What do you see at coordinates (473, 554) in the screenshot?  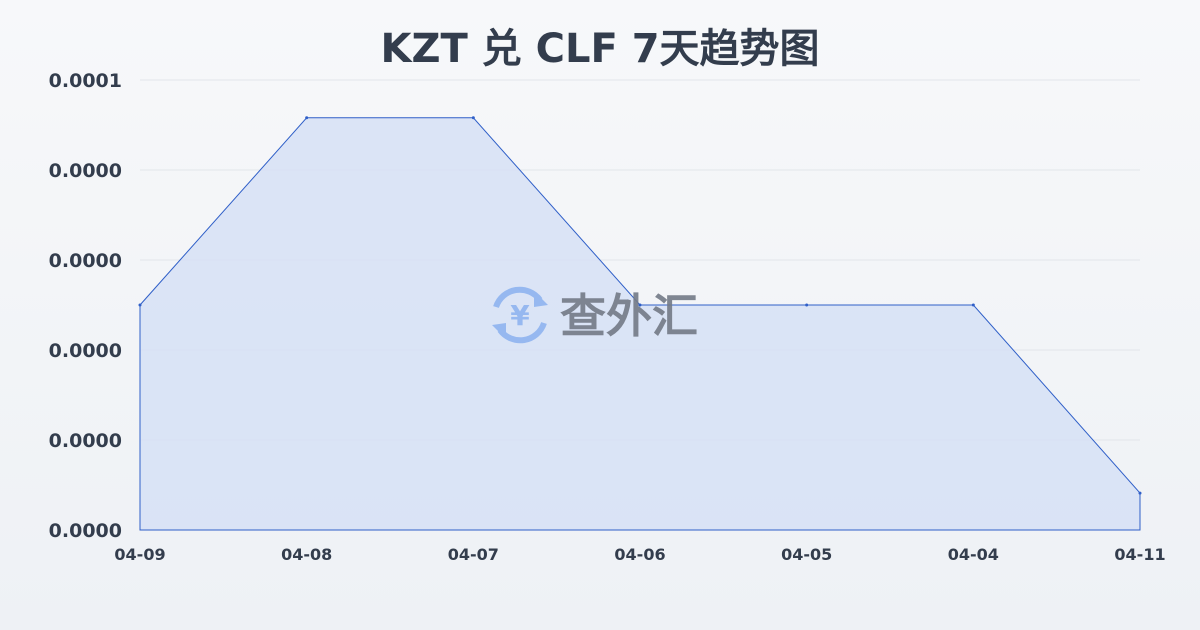 I see `x-tick-label: 04-07` at bounding box center [473, 554].